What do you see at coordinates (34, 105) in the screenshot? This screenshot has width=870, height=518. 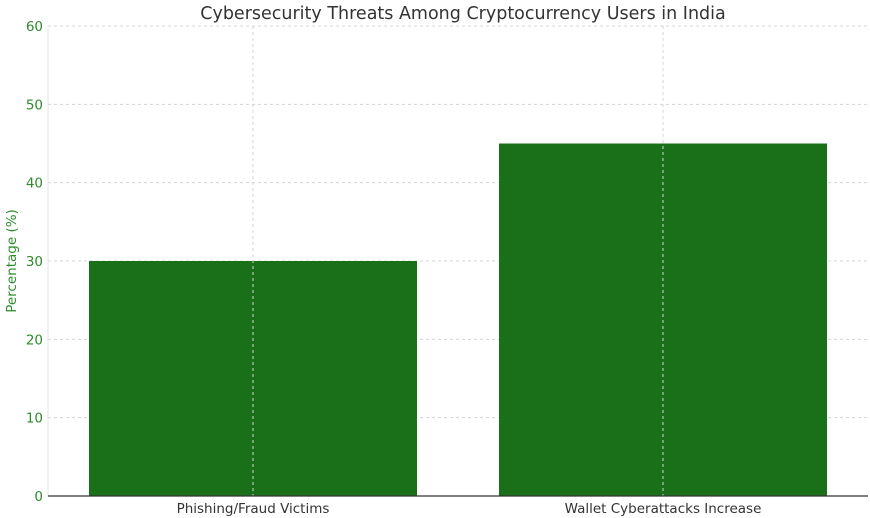 I see `y-tick-label: 50` at bounding box center [34, 105].